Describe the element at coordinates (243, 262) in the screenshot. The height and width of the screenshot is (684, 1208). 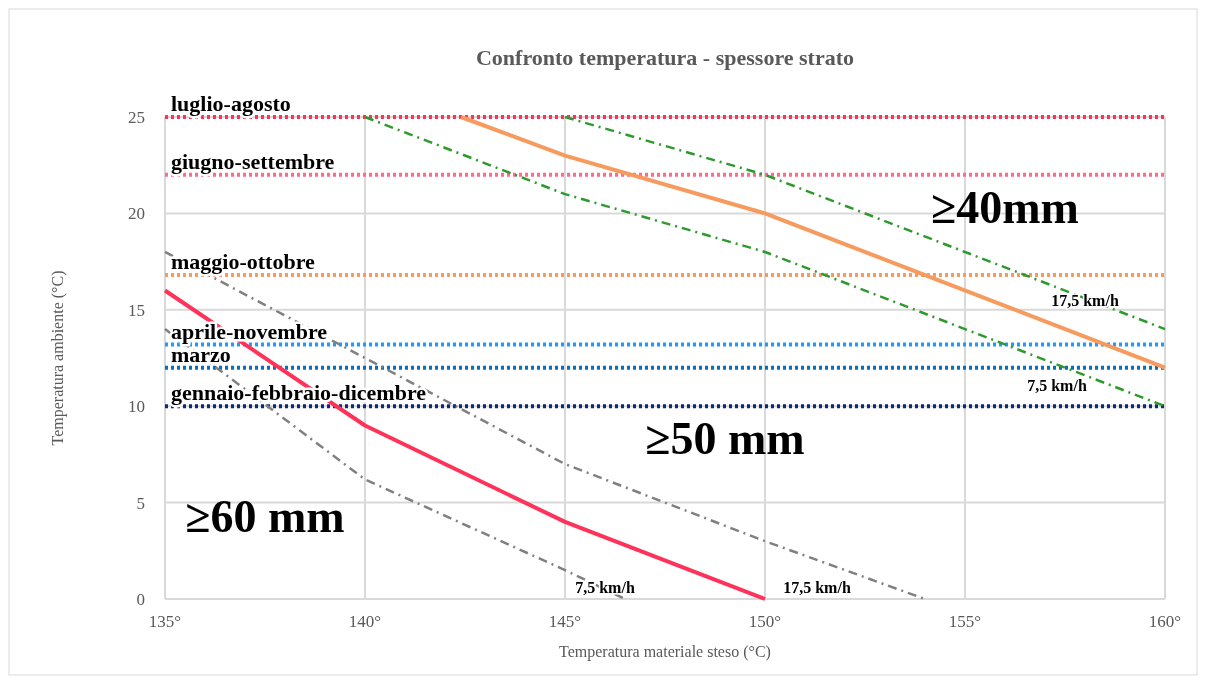
I see `ref-line-label: maggio-ottobre` at that location.